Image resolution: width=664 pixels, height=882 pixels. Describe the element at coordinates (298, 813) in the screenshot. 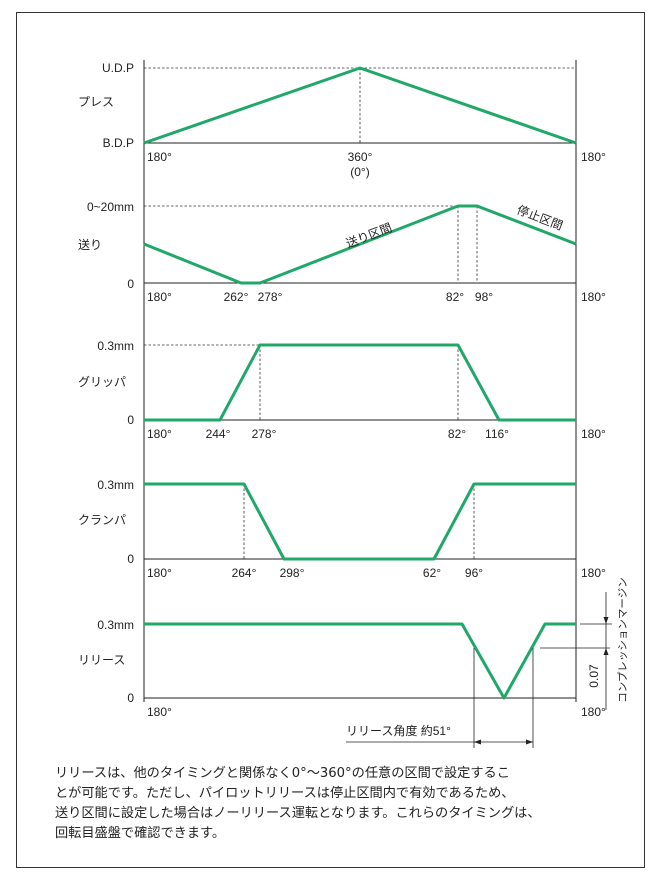

I see `note-line: 送り区間に設定した場合はノーリリース運転となります。これらのタイミングは、` at that location.